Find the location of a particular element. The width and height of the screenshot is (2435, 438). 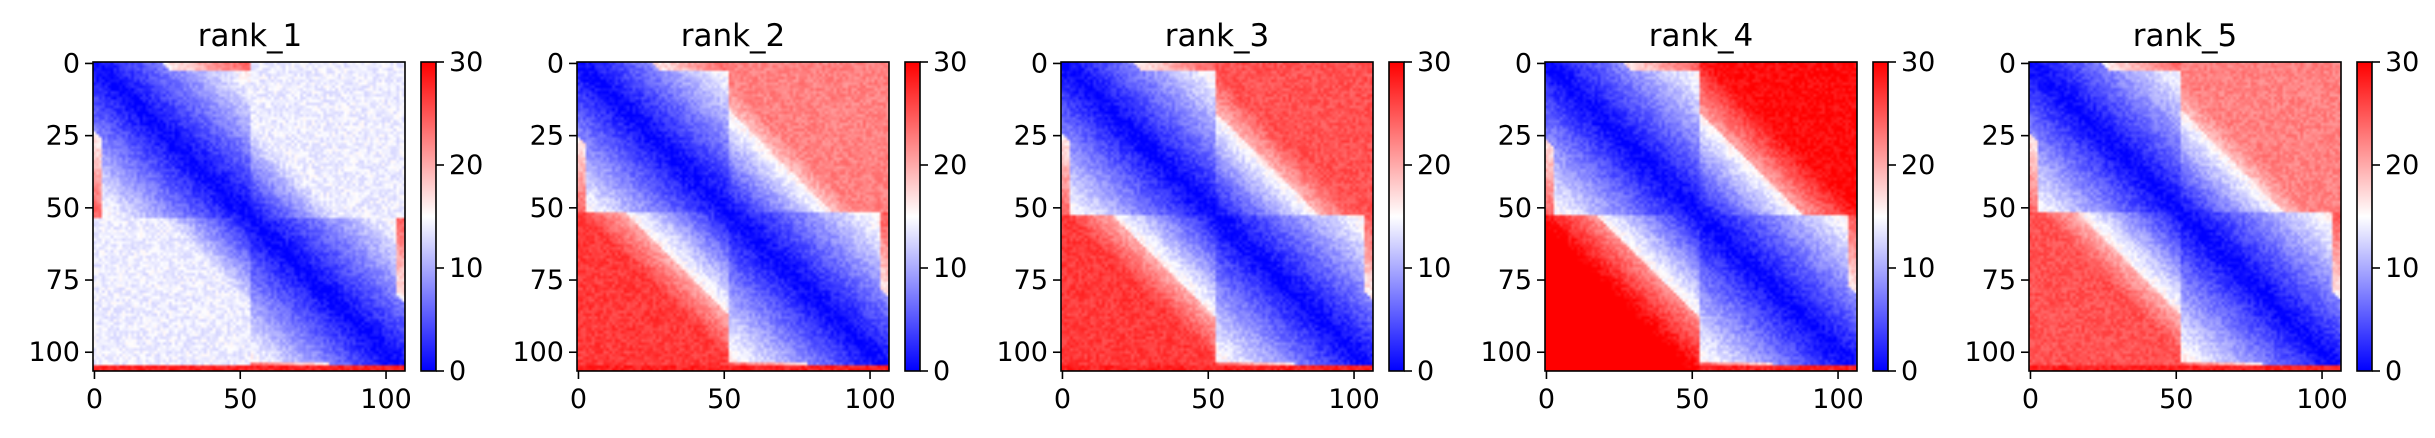

panel-title: rank_4 is located at coordinates (1701, 36).